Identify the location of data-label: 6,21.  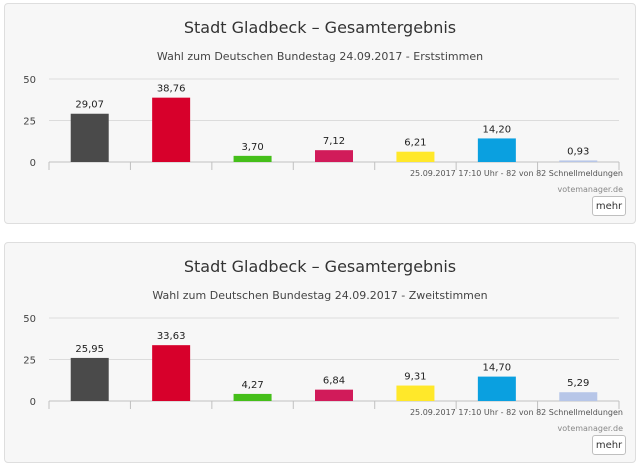
(415, 143).